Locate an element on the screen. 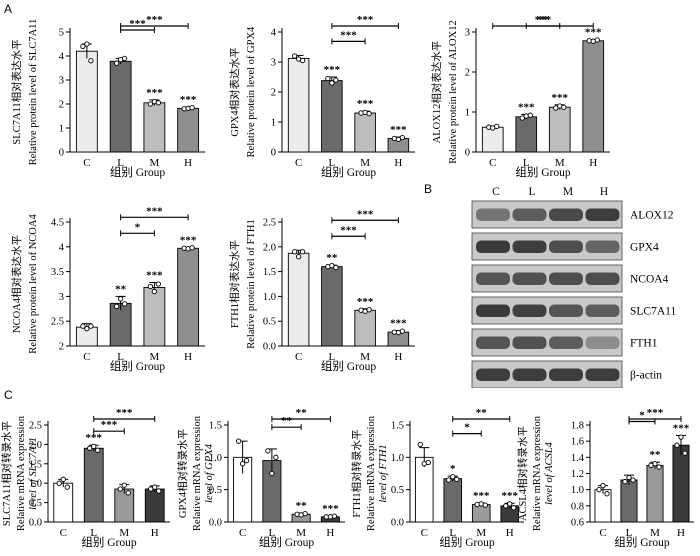 The width and height of the screenshot is (700, 556). y-tick-label: 3.5 is located at coordinates (57, 272).